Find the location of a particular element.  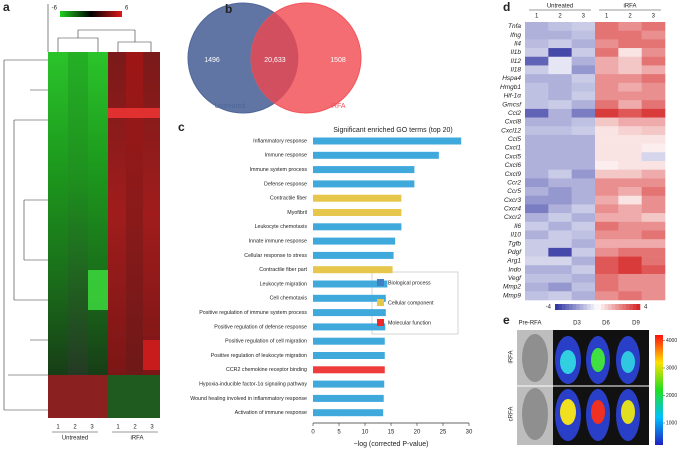

legend-swatch is located at coordinates (380, 302).